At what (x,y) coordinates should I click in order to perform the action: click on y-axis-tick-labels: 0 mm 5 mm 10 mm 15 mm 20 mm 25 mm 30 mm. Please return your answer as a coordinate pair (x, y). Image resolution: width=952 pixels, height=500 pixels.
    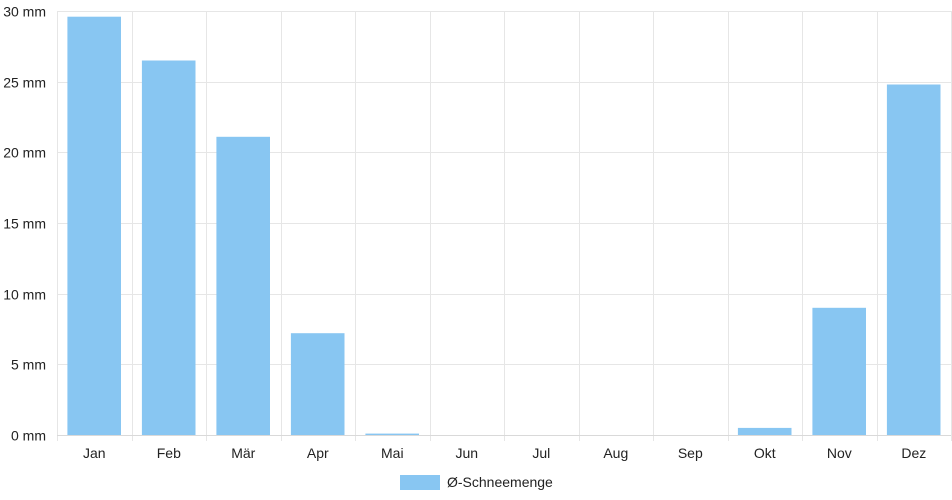
    Looking at the image, I should click on (24, 224).